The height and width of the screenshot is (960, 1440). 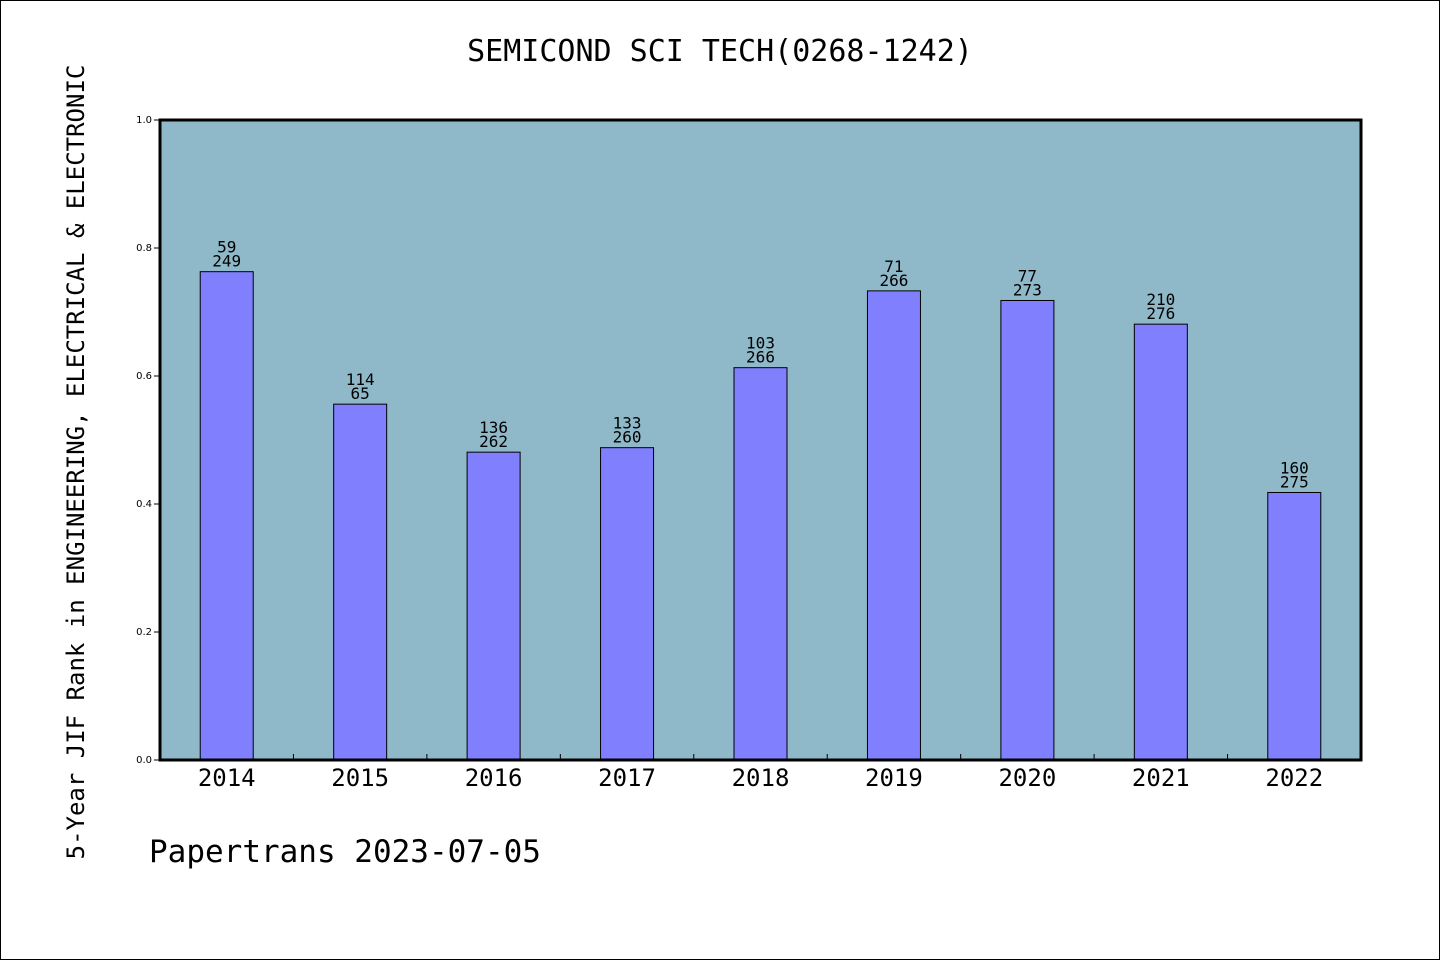 What do you see at coordinates (627, 437) in the screenshot?
I see `bar-label-bottom: 260` at bounding box center [627, 437].